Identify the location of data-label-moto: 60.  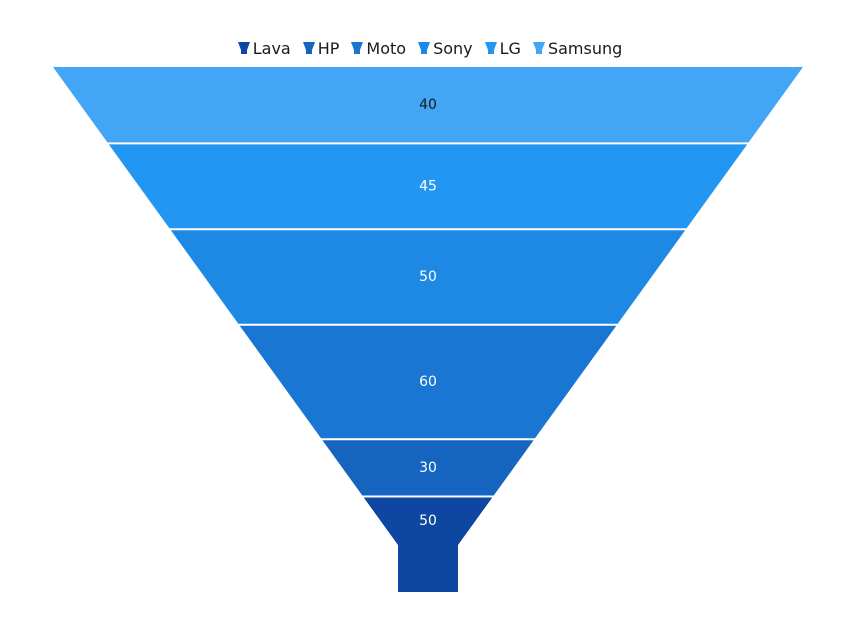
(428, 382).